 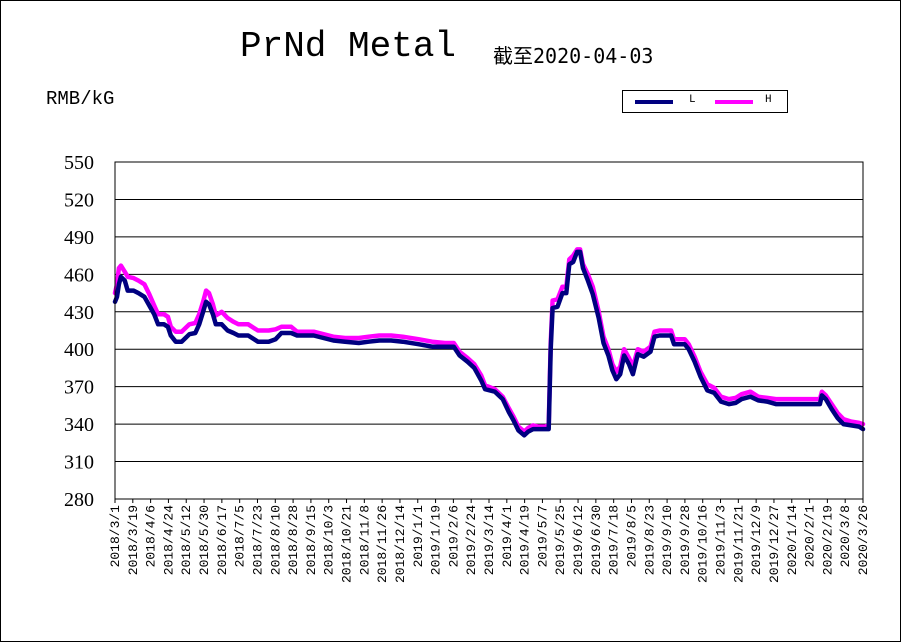 I want to click on x-tick-label: 2018/5/12, so click(x=186, y=540).